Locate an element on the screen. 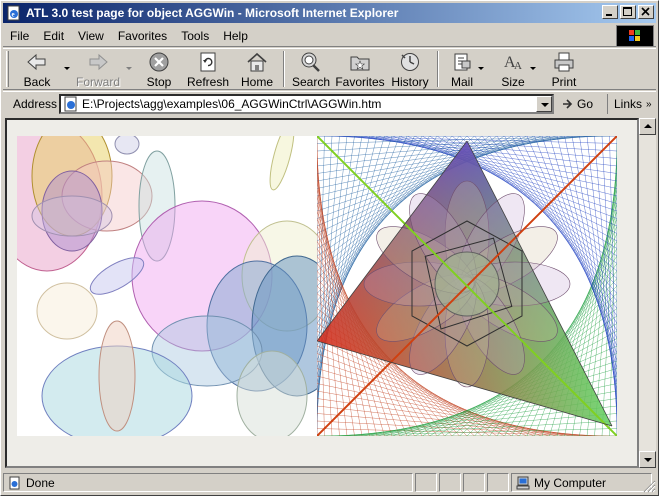 The image size is (659, 496). scroll-up-button is located at coordinates (647, 126).